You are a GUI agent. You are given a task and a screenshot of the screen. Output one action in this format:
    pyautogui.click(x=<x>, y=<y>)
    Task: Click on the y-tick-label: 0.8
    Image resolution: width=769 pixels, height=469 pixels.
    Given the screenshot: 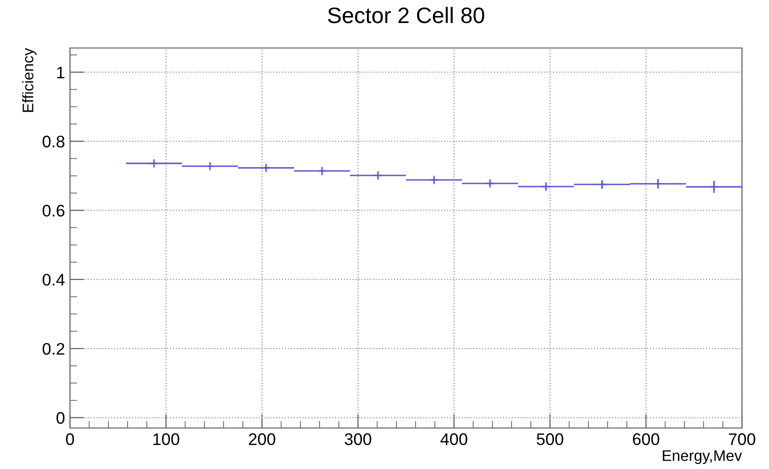 What is the action you would take?
    pyautogui.click(x=53, y=142)
    